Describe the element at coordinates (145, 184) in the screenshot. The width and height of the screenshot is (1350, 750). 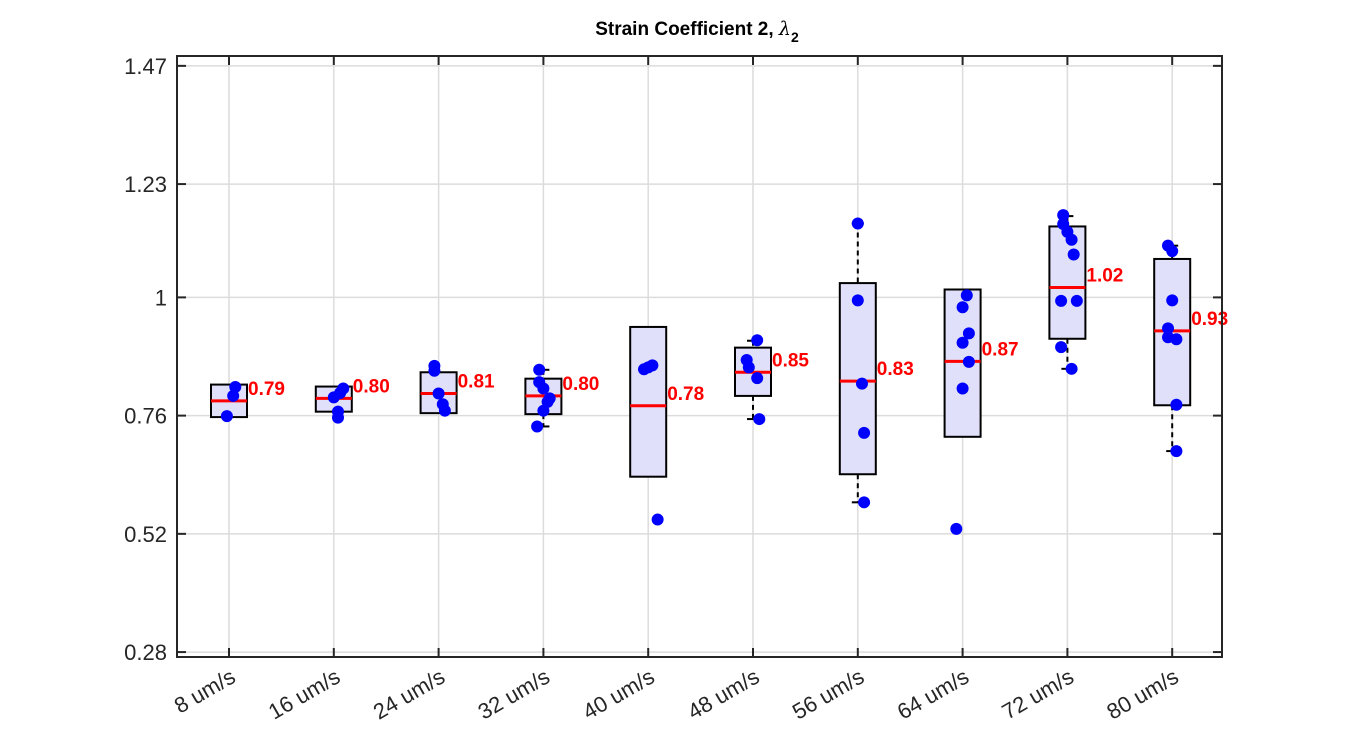
I see `y-tick-label: 1.23` at that location.